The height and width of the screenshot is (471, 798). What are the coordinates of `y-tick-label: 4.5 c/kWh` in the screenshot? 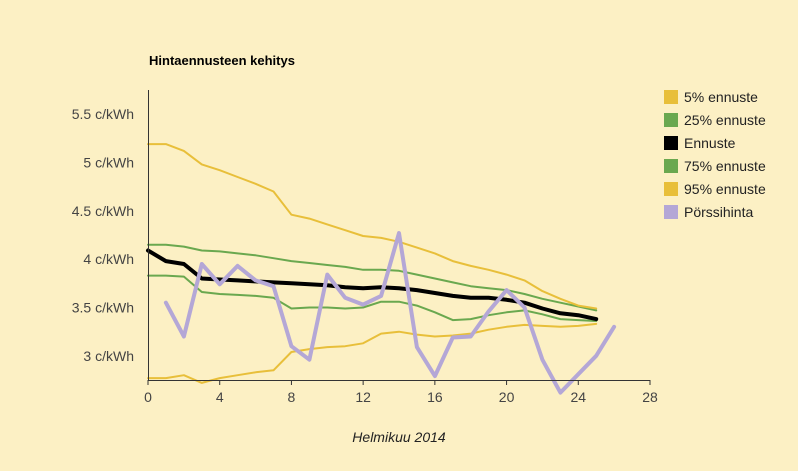 It's located at (103, 211).